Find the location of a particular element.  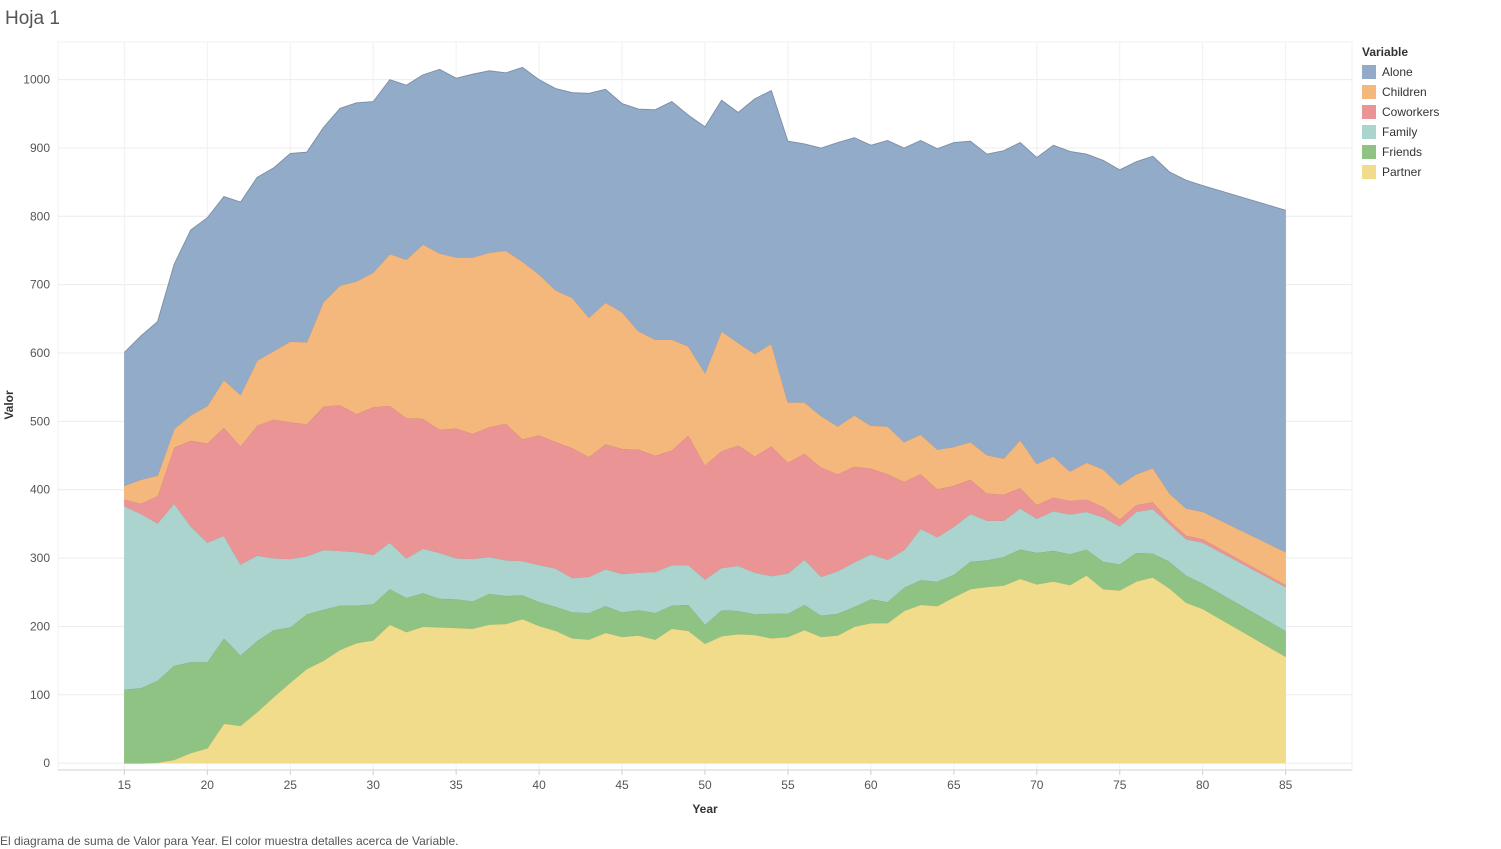

y-tick-label: 600 is located at coordinates (40, 353).